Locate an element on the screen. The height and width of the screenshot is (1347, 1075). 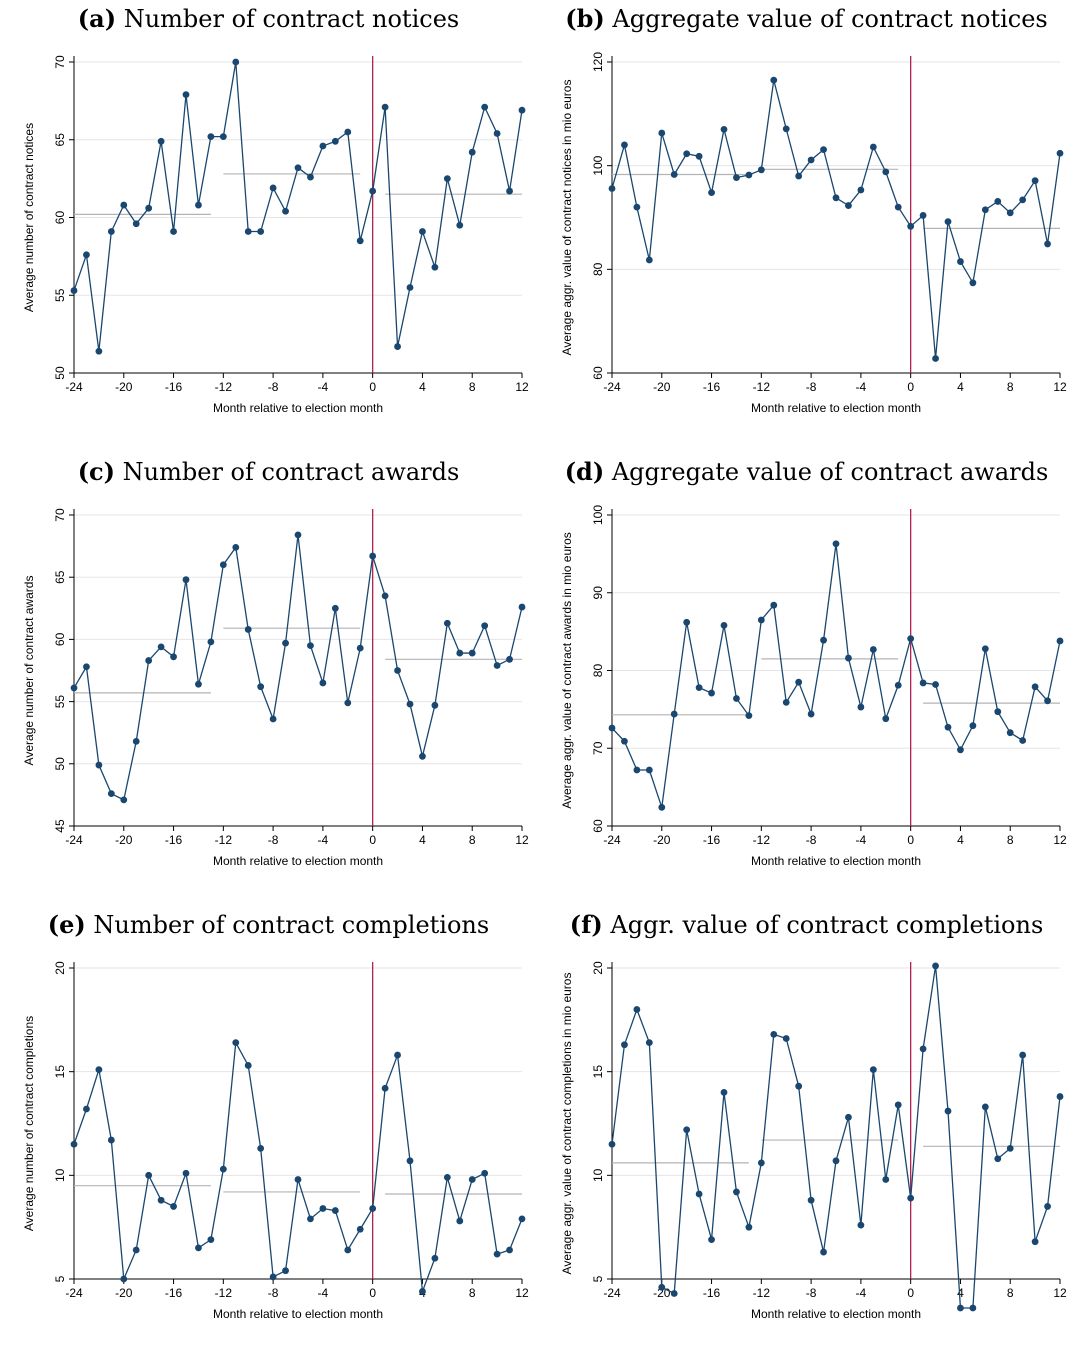
x-tick-label: -20 is located at coordinates (662, 840).